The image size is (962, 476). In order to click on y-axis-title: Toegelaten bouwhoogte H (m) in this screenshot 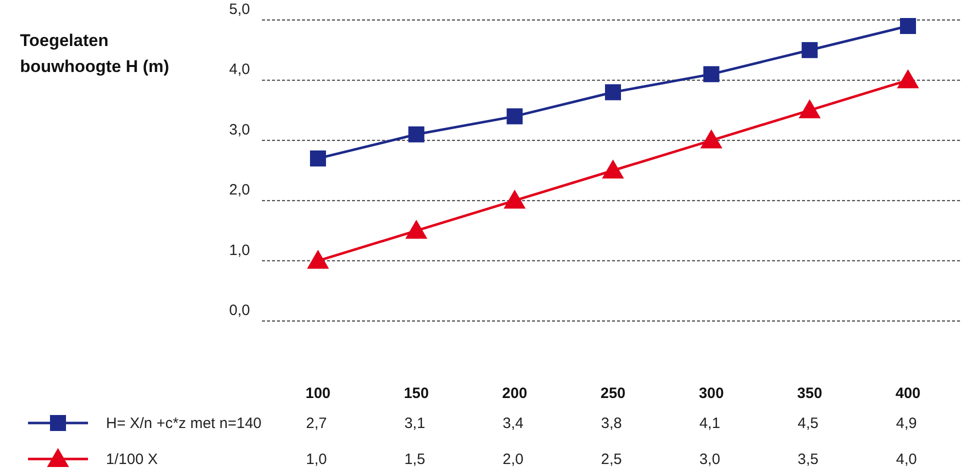, I will do `click(95, 53)`.